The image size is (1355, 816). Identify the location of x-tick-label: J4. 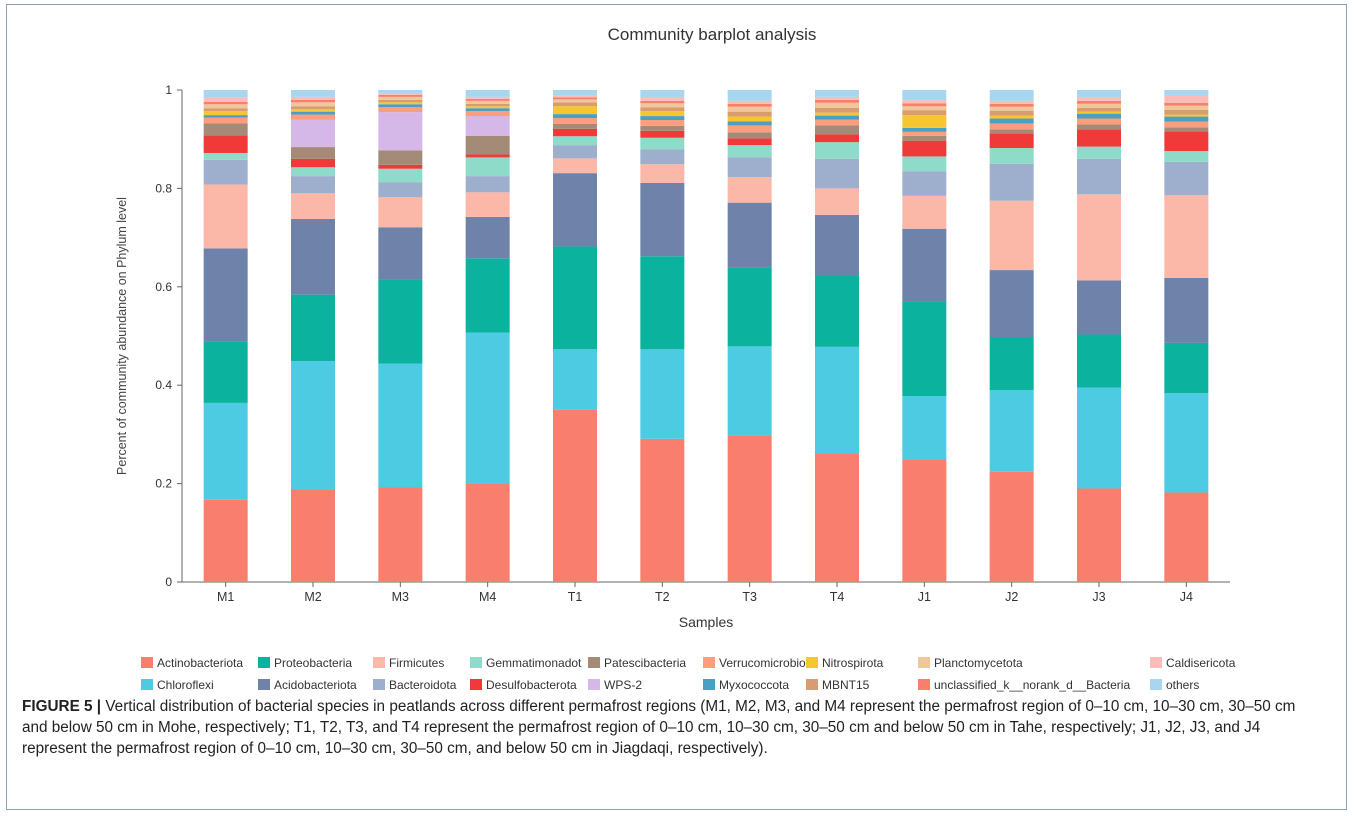
(1186, 597).